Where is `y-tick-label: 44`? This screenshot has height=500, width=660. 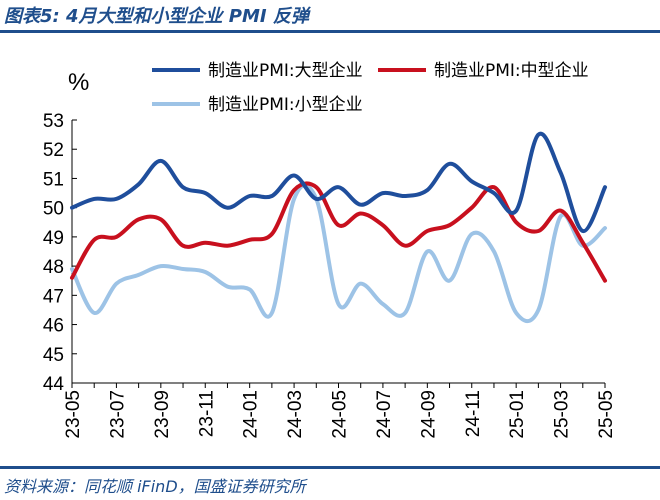
y-tick-label: 44 is located at coordinates (54, 384).